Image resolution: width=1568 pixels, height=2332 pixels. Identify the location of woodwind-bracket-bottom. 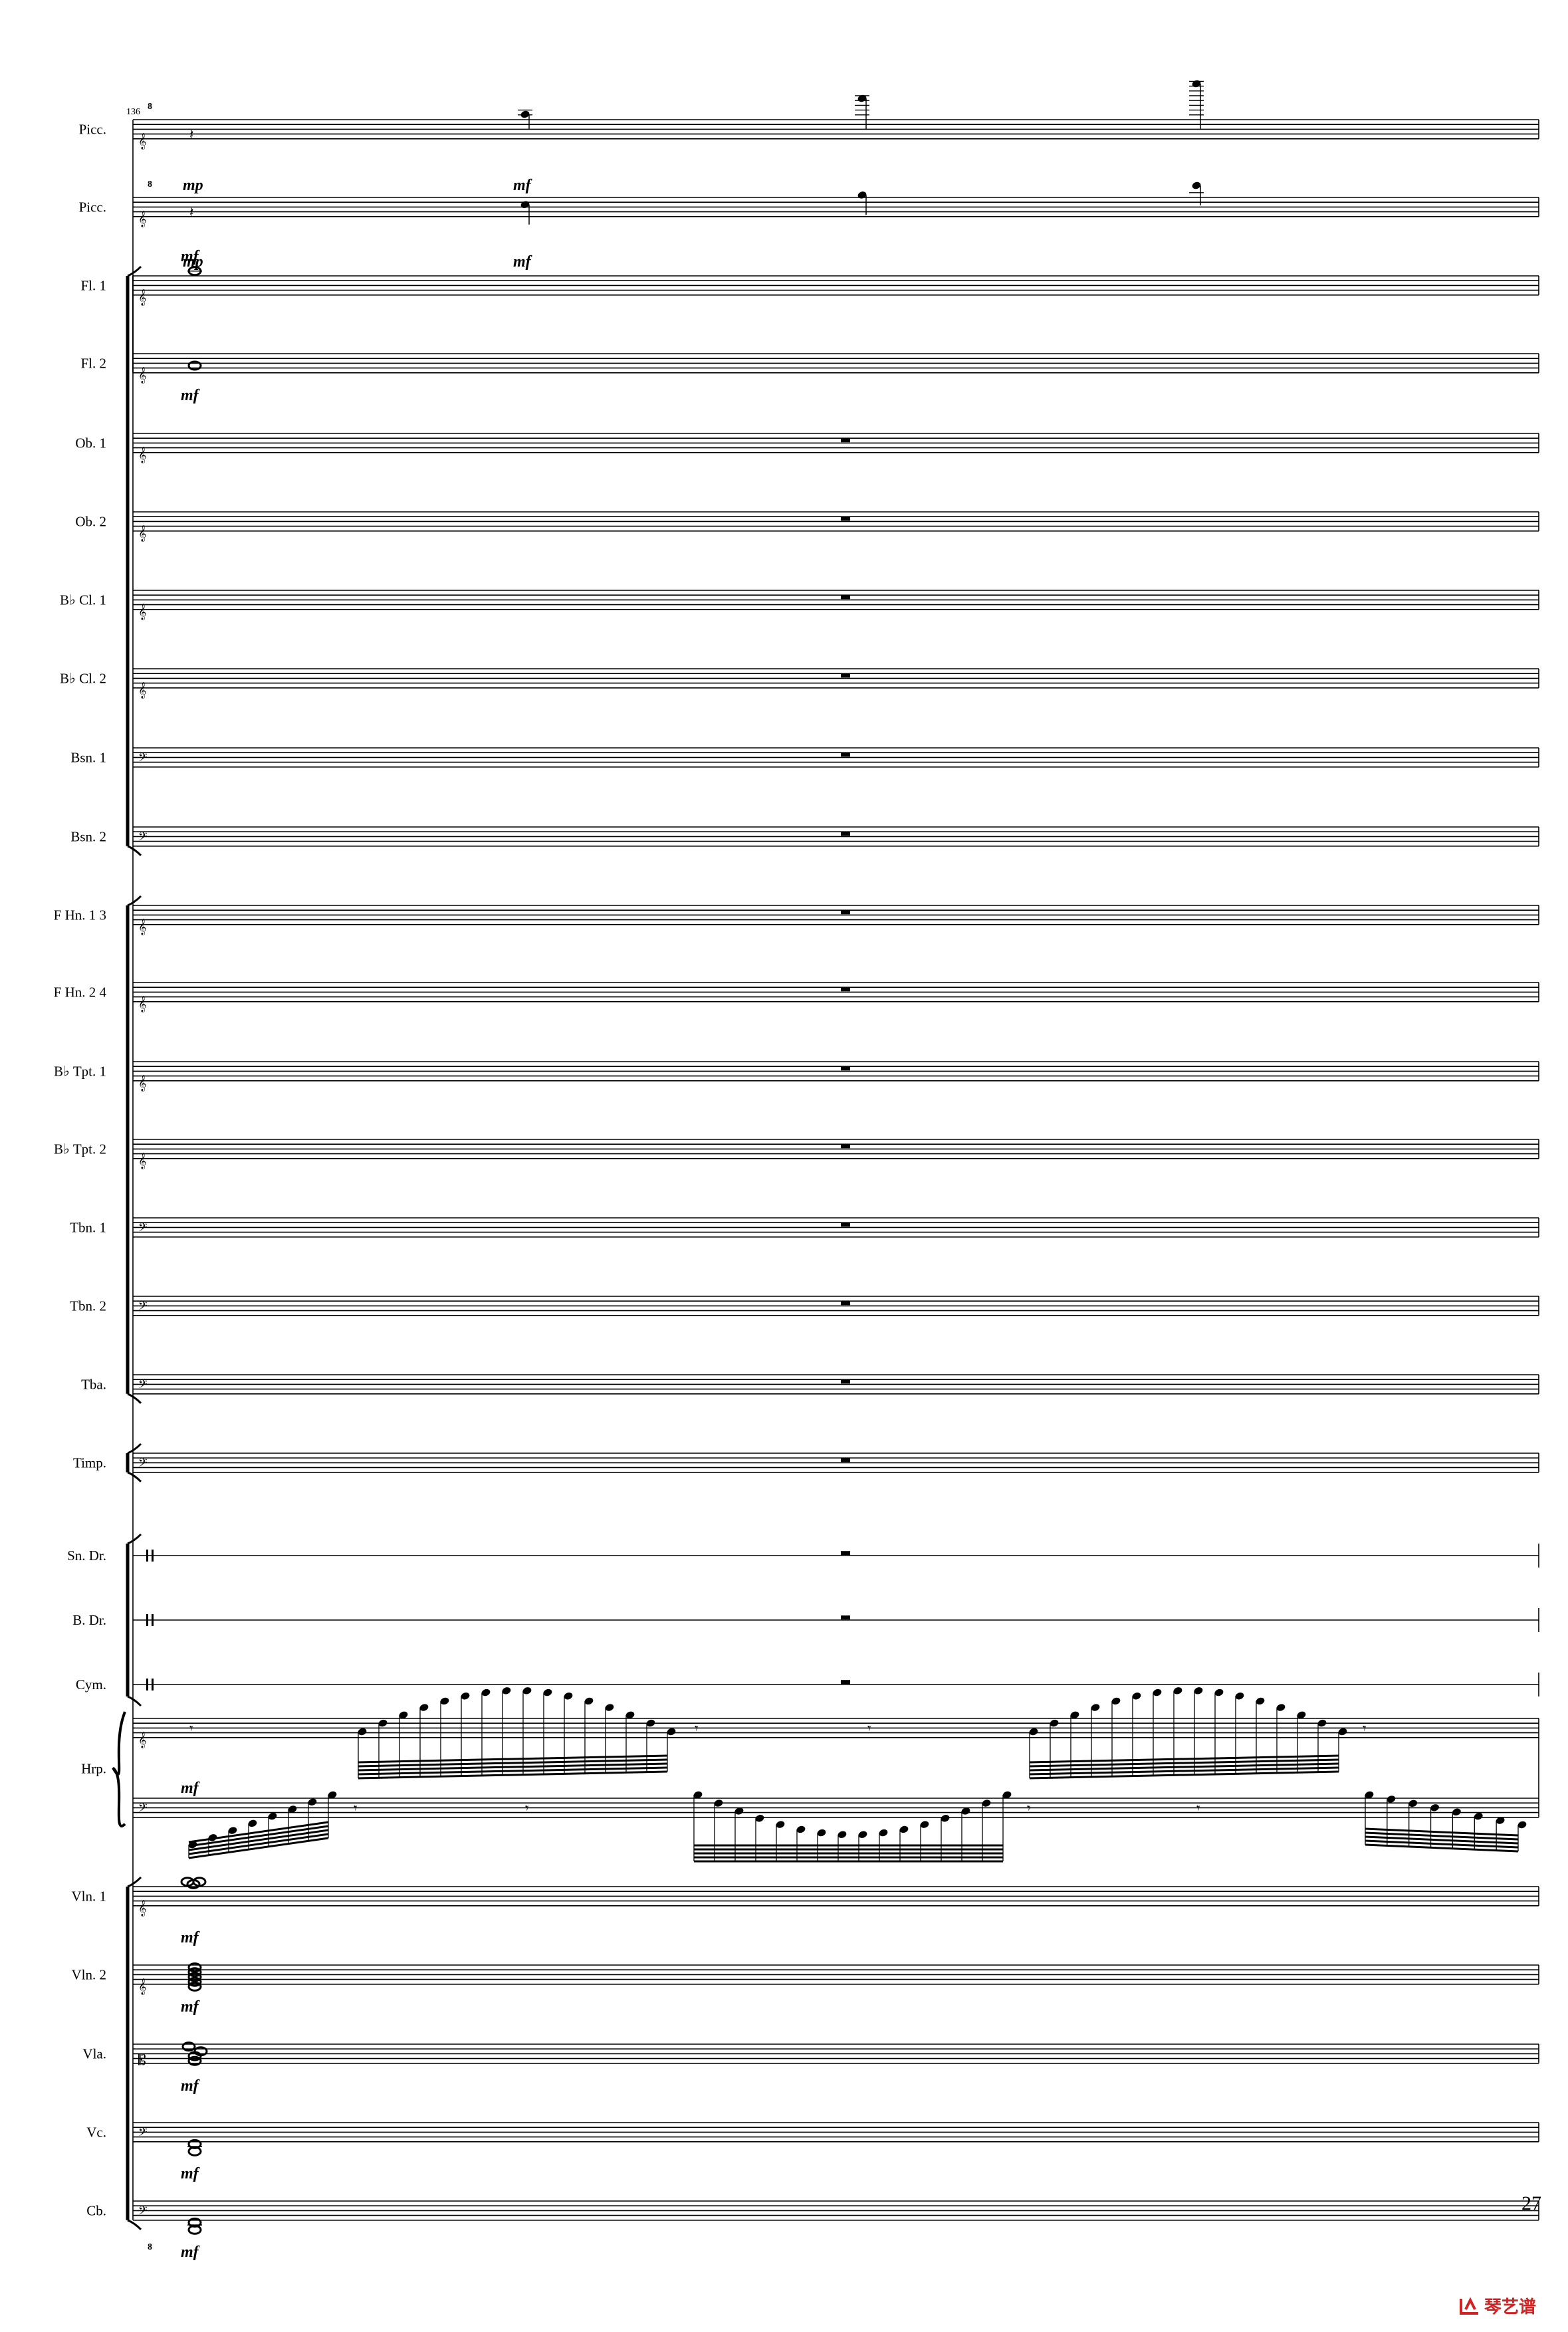
(134, 850).